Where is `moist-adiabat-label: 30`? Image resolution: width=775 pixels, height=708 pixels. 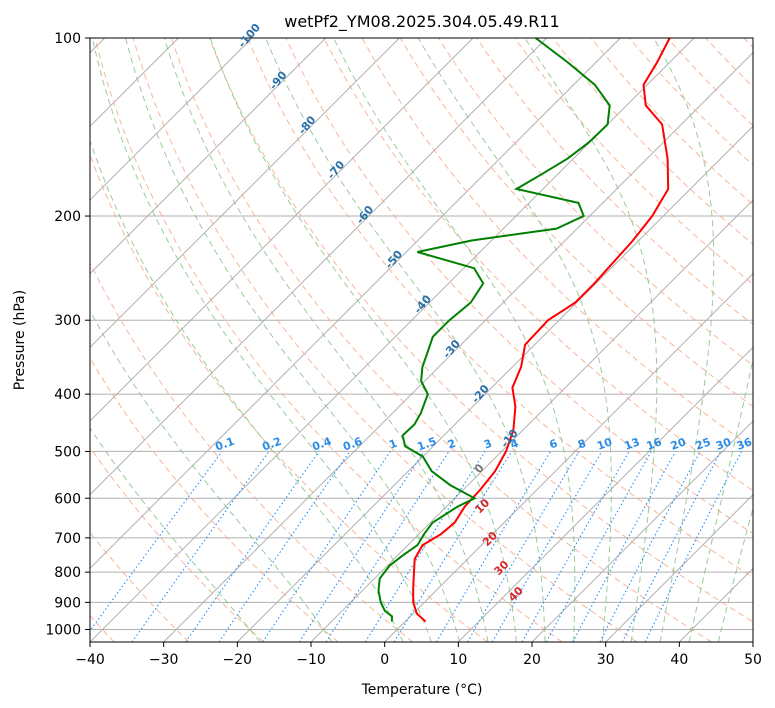 moist-adiabat-label: 30 is located at coordinates (502, 568).